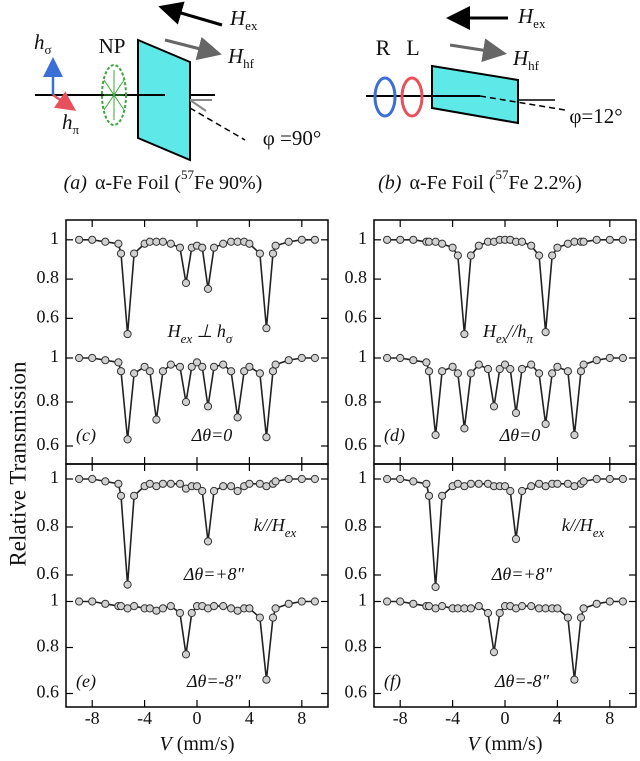  Describe the element at coordinates (522, 574) in the screenshot. I see `annotation-part: Δθ=+8"` at that location.